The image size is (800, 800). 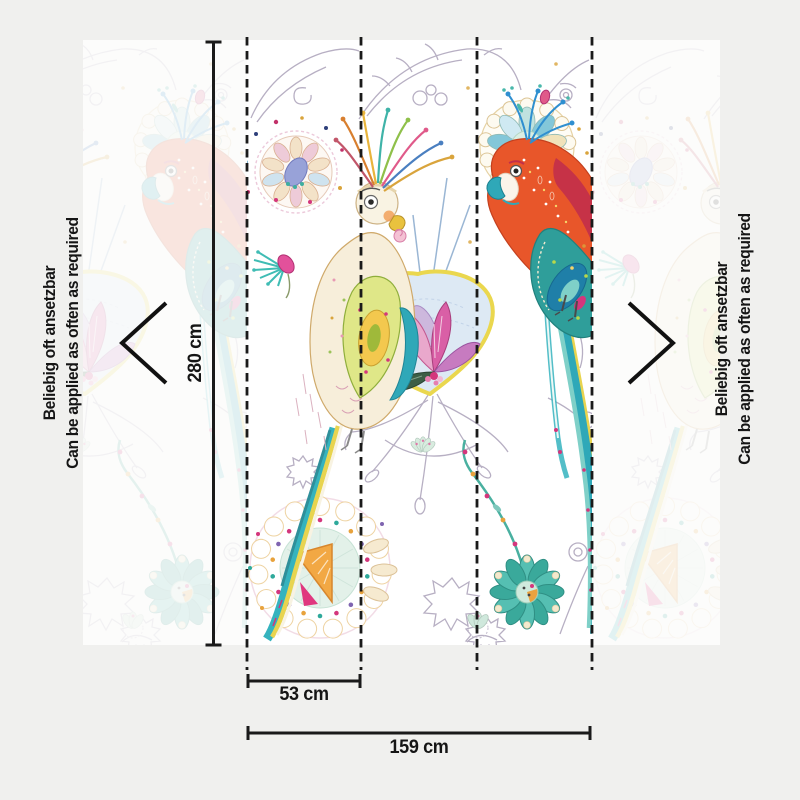 I want to click on side-note-right-en: Can be applied as often as required, so click(x=745, y=339).